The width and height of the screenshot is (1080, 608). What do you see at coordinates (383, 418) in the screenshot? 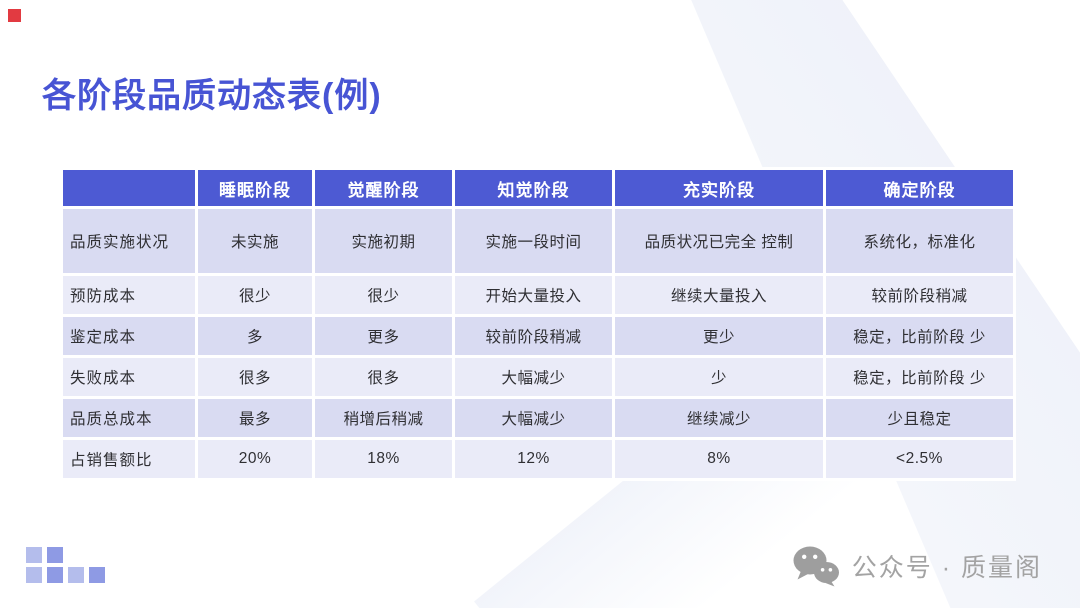
I see `table-cell: 稍增后稍减` at bounding box center [383, 418].